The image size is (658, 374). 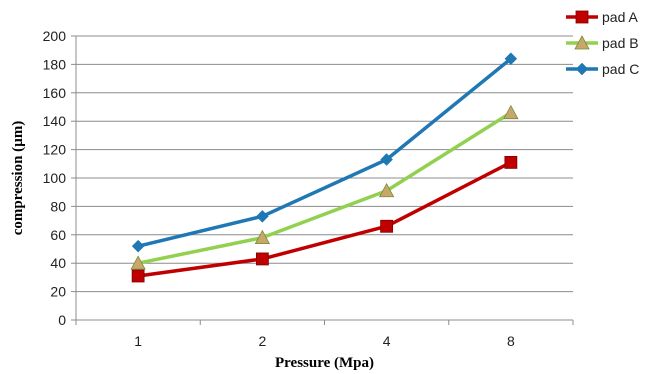 What do you see at coordinates (58, 206) in the screenshot?
I see `y-tick-label: 80` at bounding box center [58, 206].